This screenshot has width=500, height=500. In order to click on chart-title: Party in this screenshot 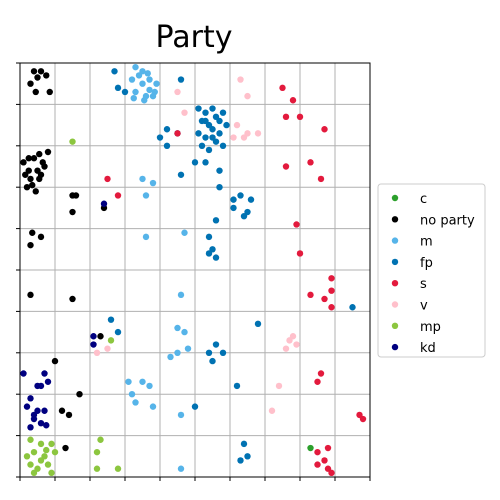, I will do `click(194, 37)`.